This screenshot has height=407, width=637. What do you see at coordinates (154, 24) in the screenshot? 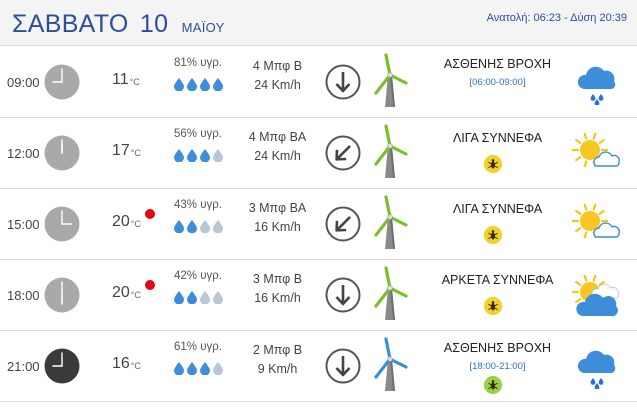
I see `day-number: 10` at bounding box center [154, 24].